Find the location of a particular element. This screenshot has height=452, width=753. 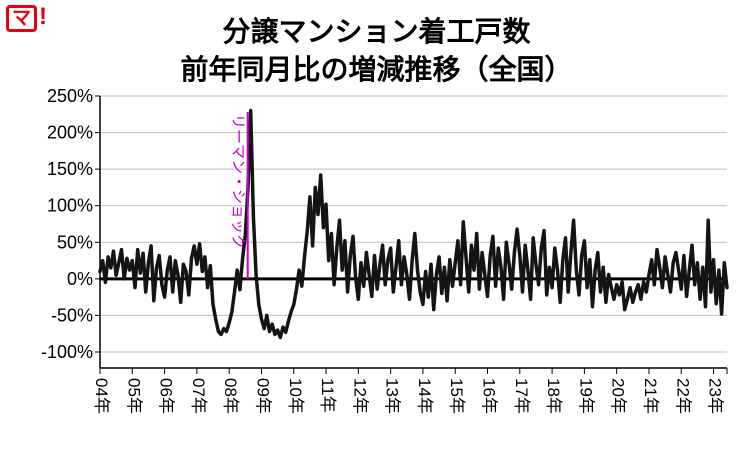

x-tick-label: 14年 is located at coordinates (424, 396).